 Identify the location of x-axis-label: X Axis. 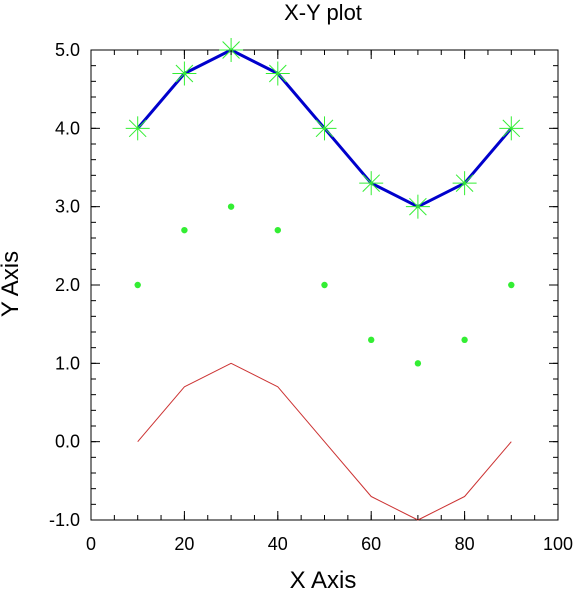
(323, 579).